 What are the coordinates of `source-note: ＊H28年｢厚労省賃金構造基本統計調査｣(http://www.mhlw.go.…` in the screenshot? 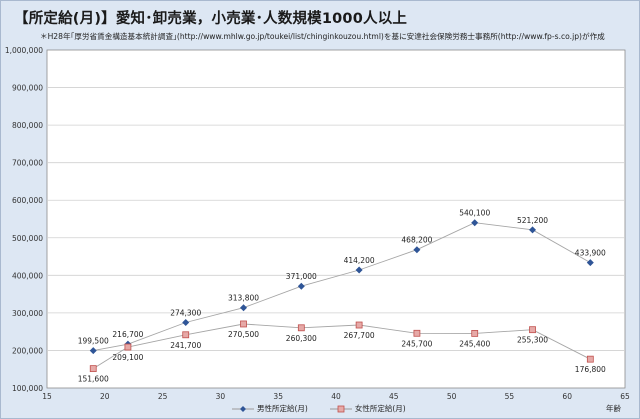 It's located at (322, 36).